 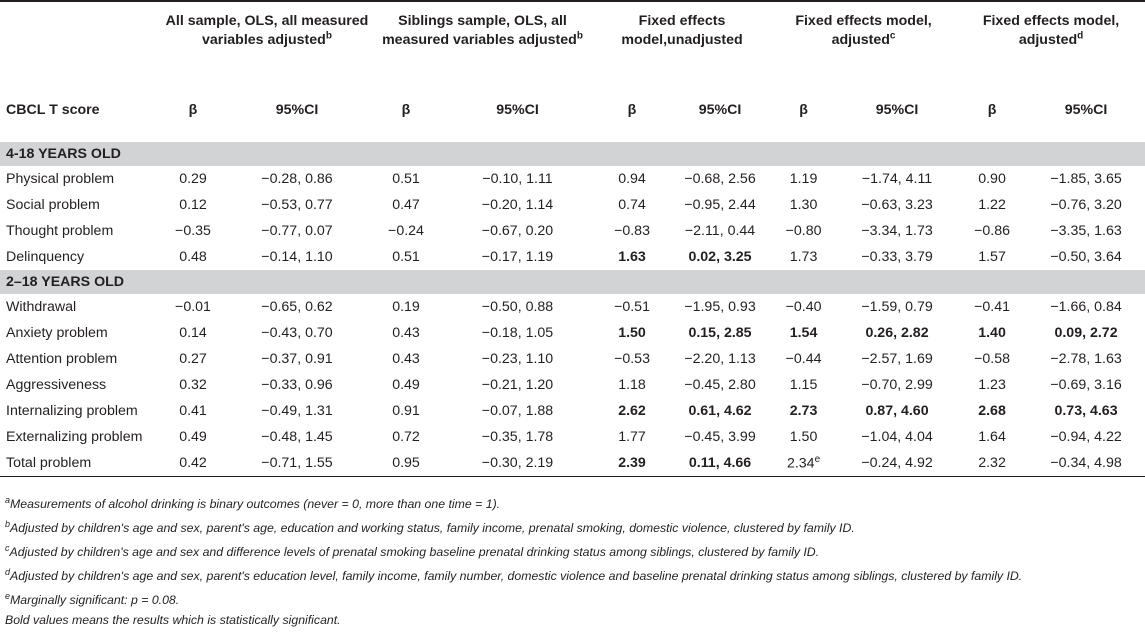 What do you see at coordinates (193, 333) in the screenshot?
I see `beta-cell: 0.14` at bounding box center [193, 333].